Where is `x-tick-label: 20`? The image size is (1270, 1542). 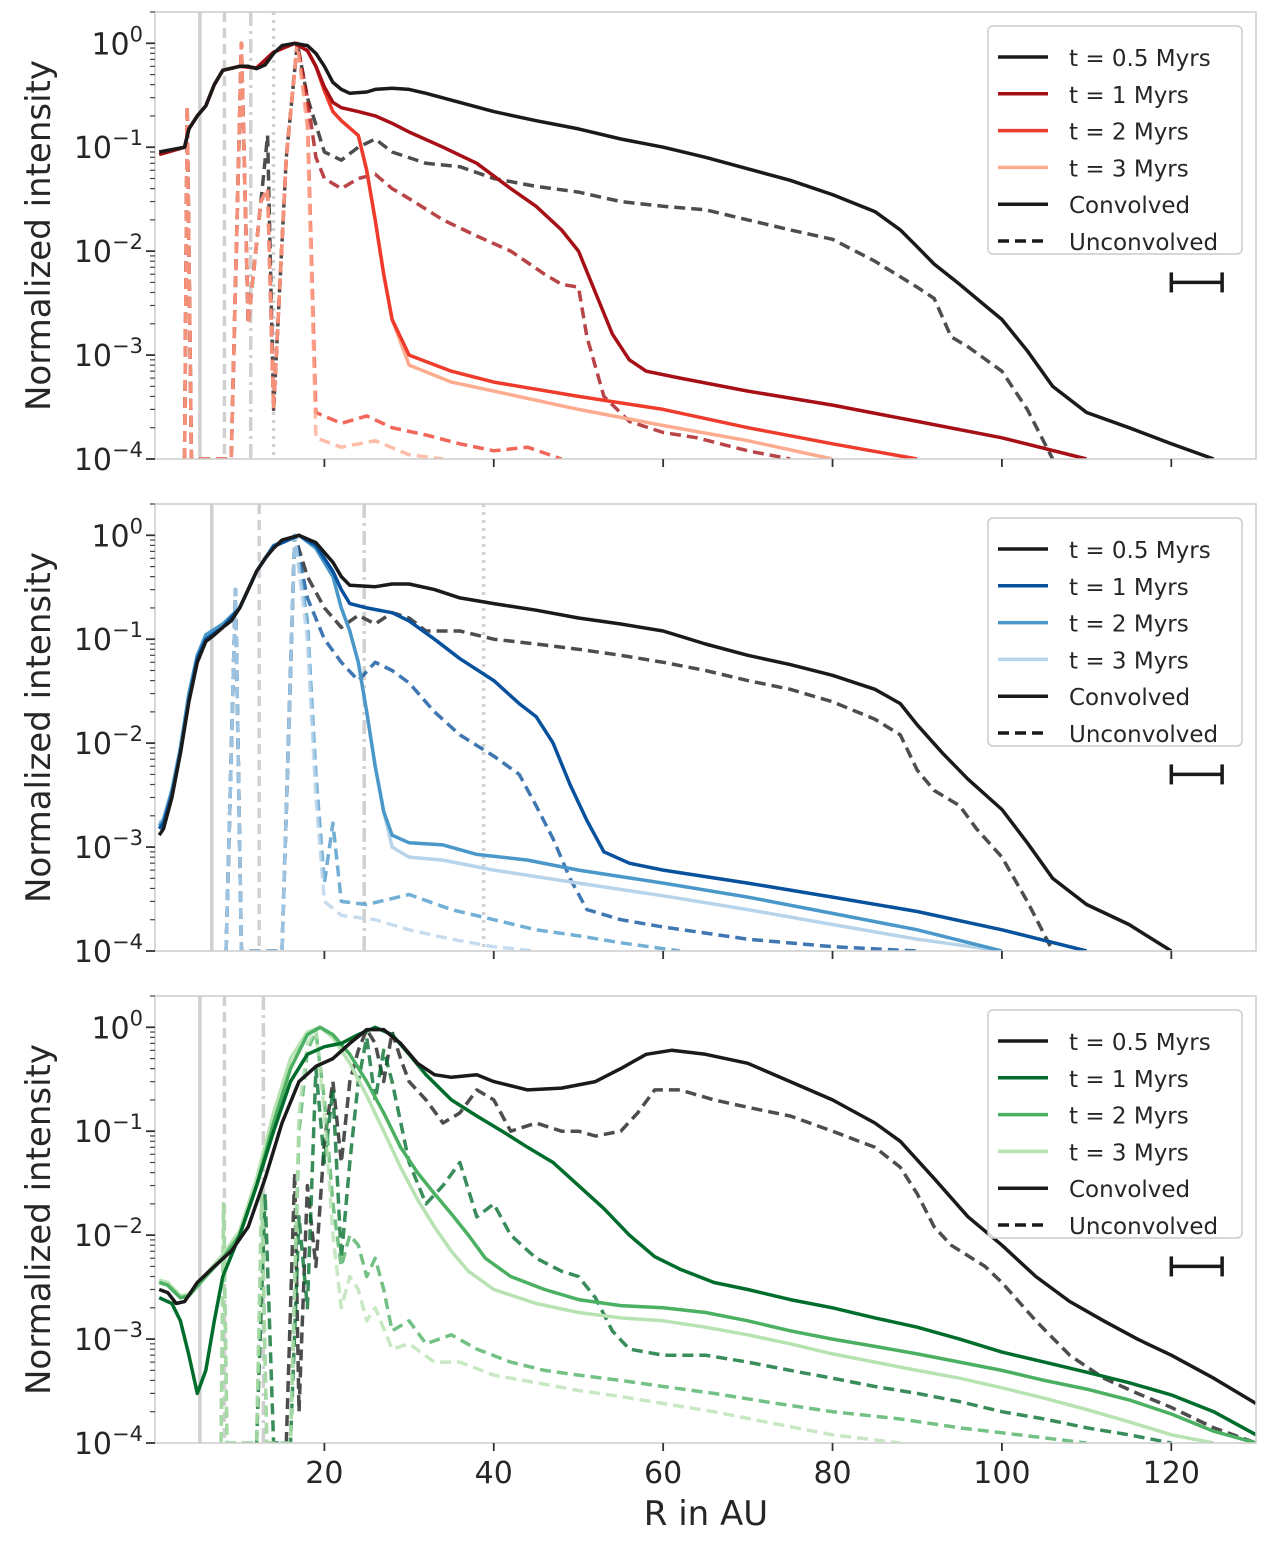 x-tick-label: 20 is located at coordinates (324, 1473).